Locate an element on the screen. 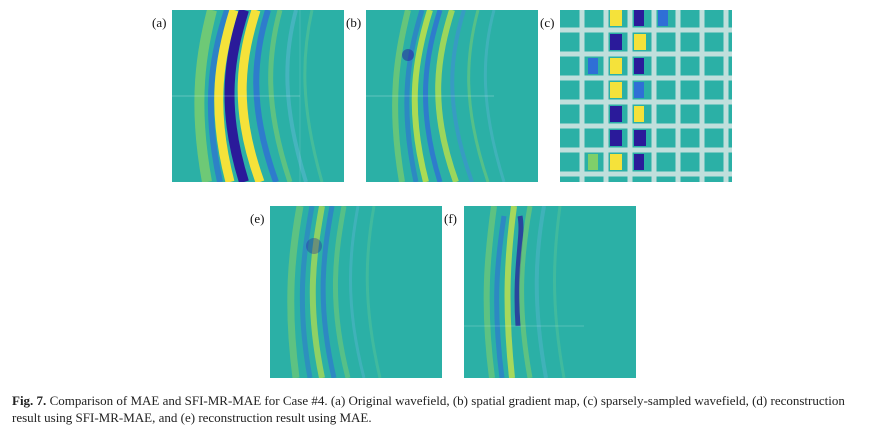 This screenshot has width=882, height=432. wavefield-image-a is located at coordinates (258, 96).